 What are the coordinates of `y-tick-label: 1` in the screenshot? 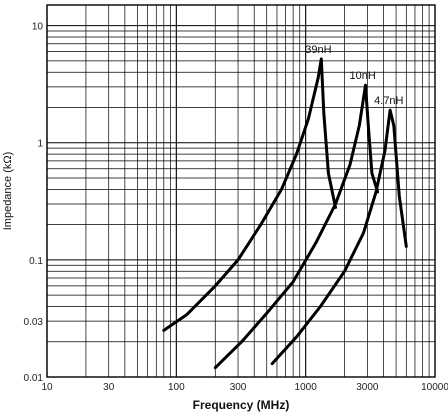 It's located at (40, 144).